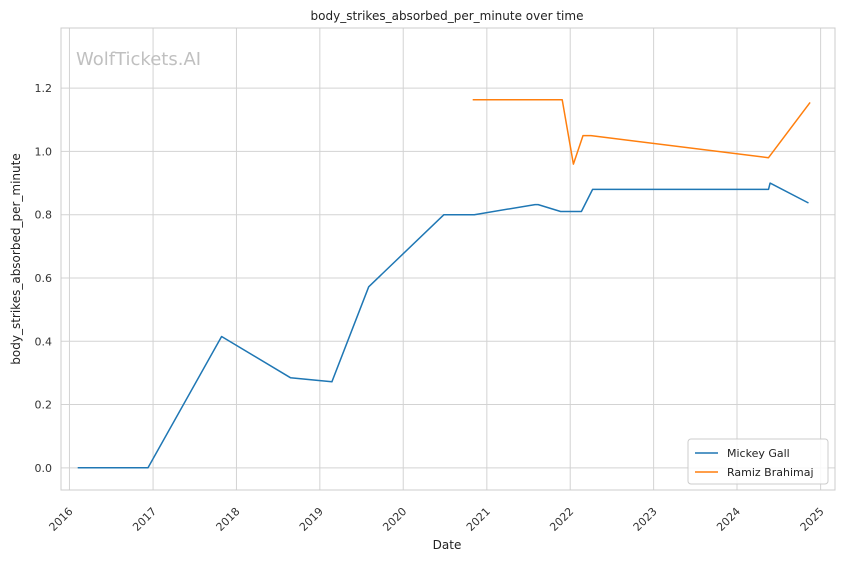  What do you see at coordinates (645, 519) in the screenshot?
I see `x-tick-label: 2023` at bounding box center [645, 519].